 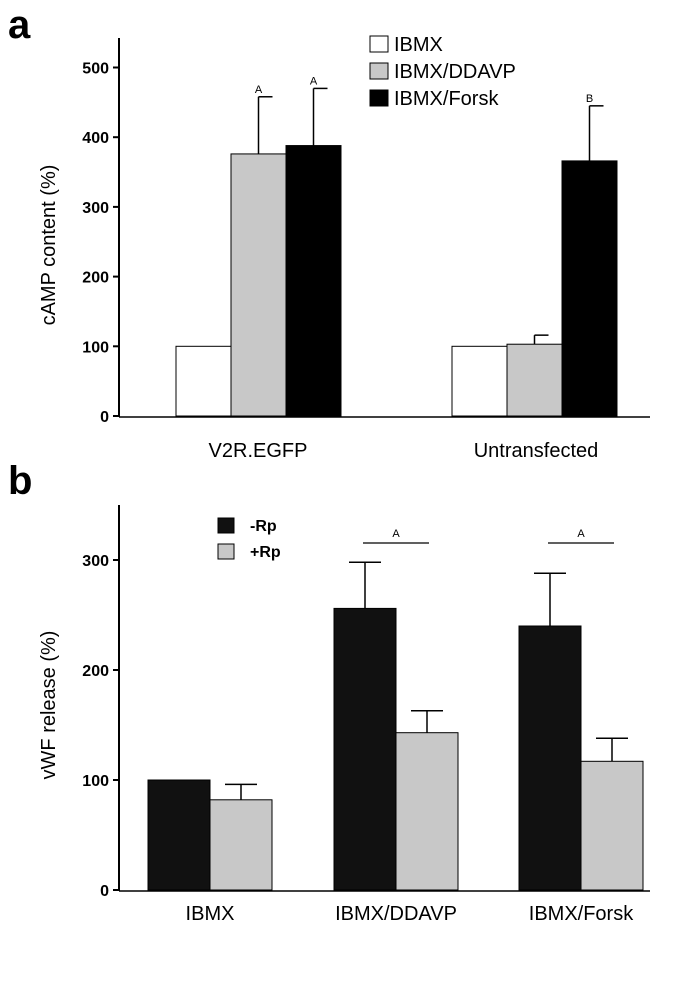 I want to click on panel-b-legend-label-rp: -Rp, so click(x=263, y=526).